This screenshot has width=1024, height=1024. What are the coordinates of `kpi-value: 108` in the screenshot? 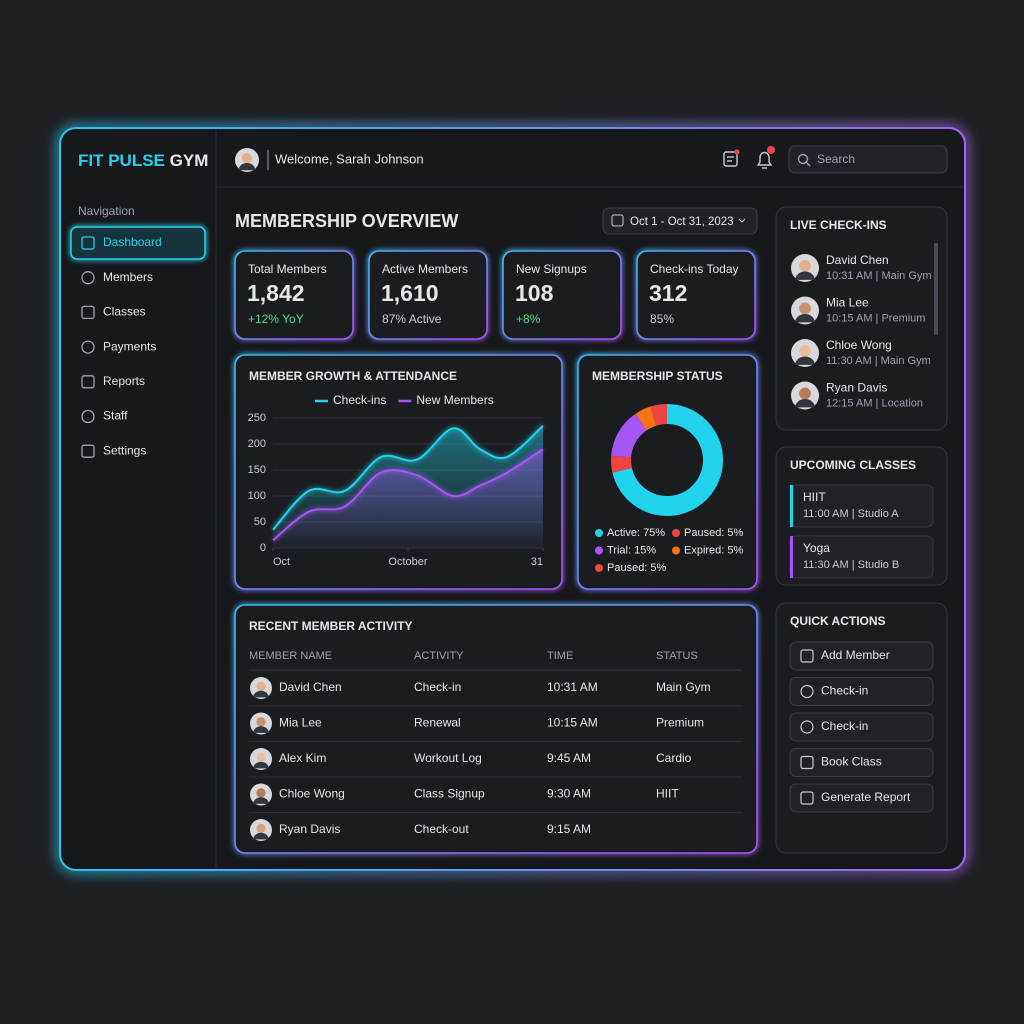 It's located at (534, 293).